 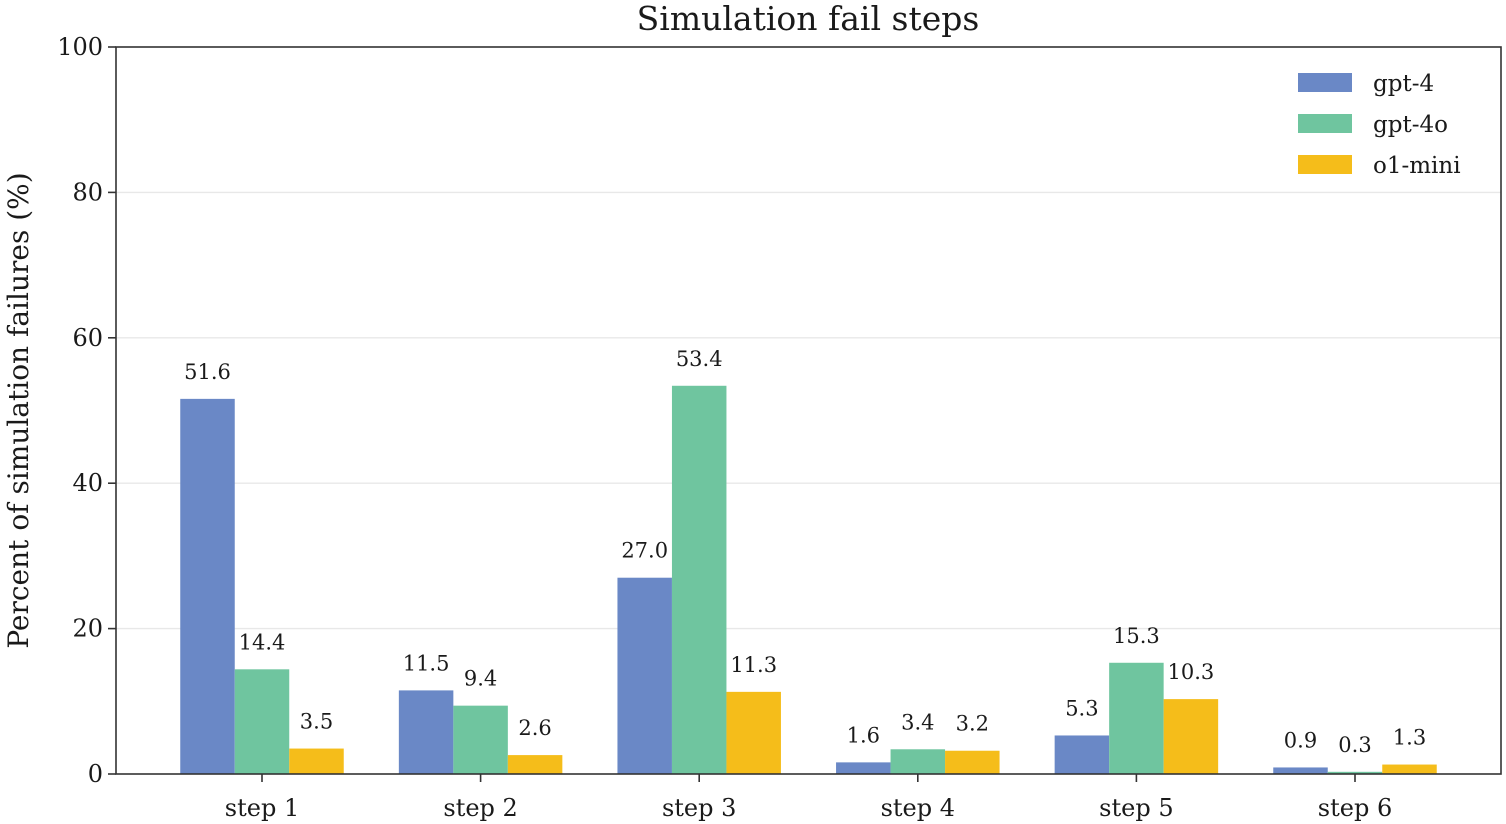 What do you see at coordinates (262, 642) in the screenshot?
I see `bar-value-label: 14.4` at bounding box center [262, 642].